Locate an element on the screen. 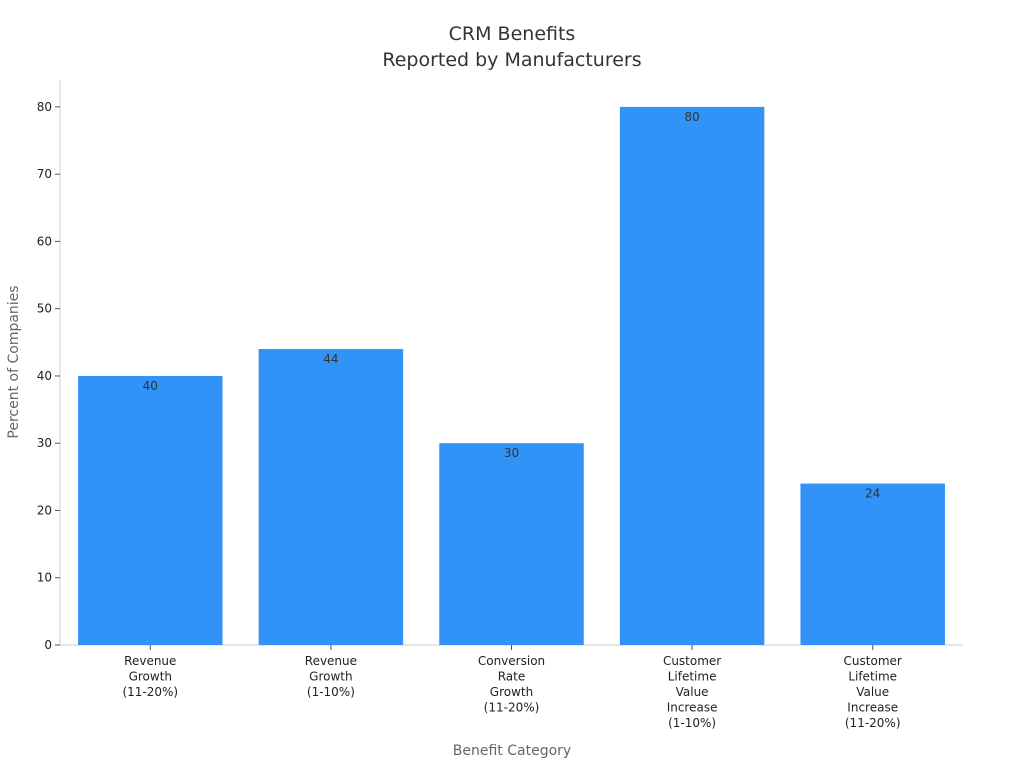 The height and width of the screenshot is (768, 1024). x-tick-label: Revenue Growth (1-10%) is located at coordinates (331, 676).